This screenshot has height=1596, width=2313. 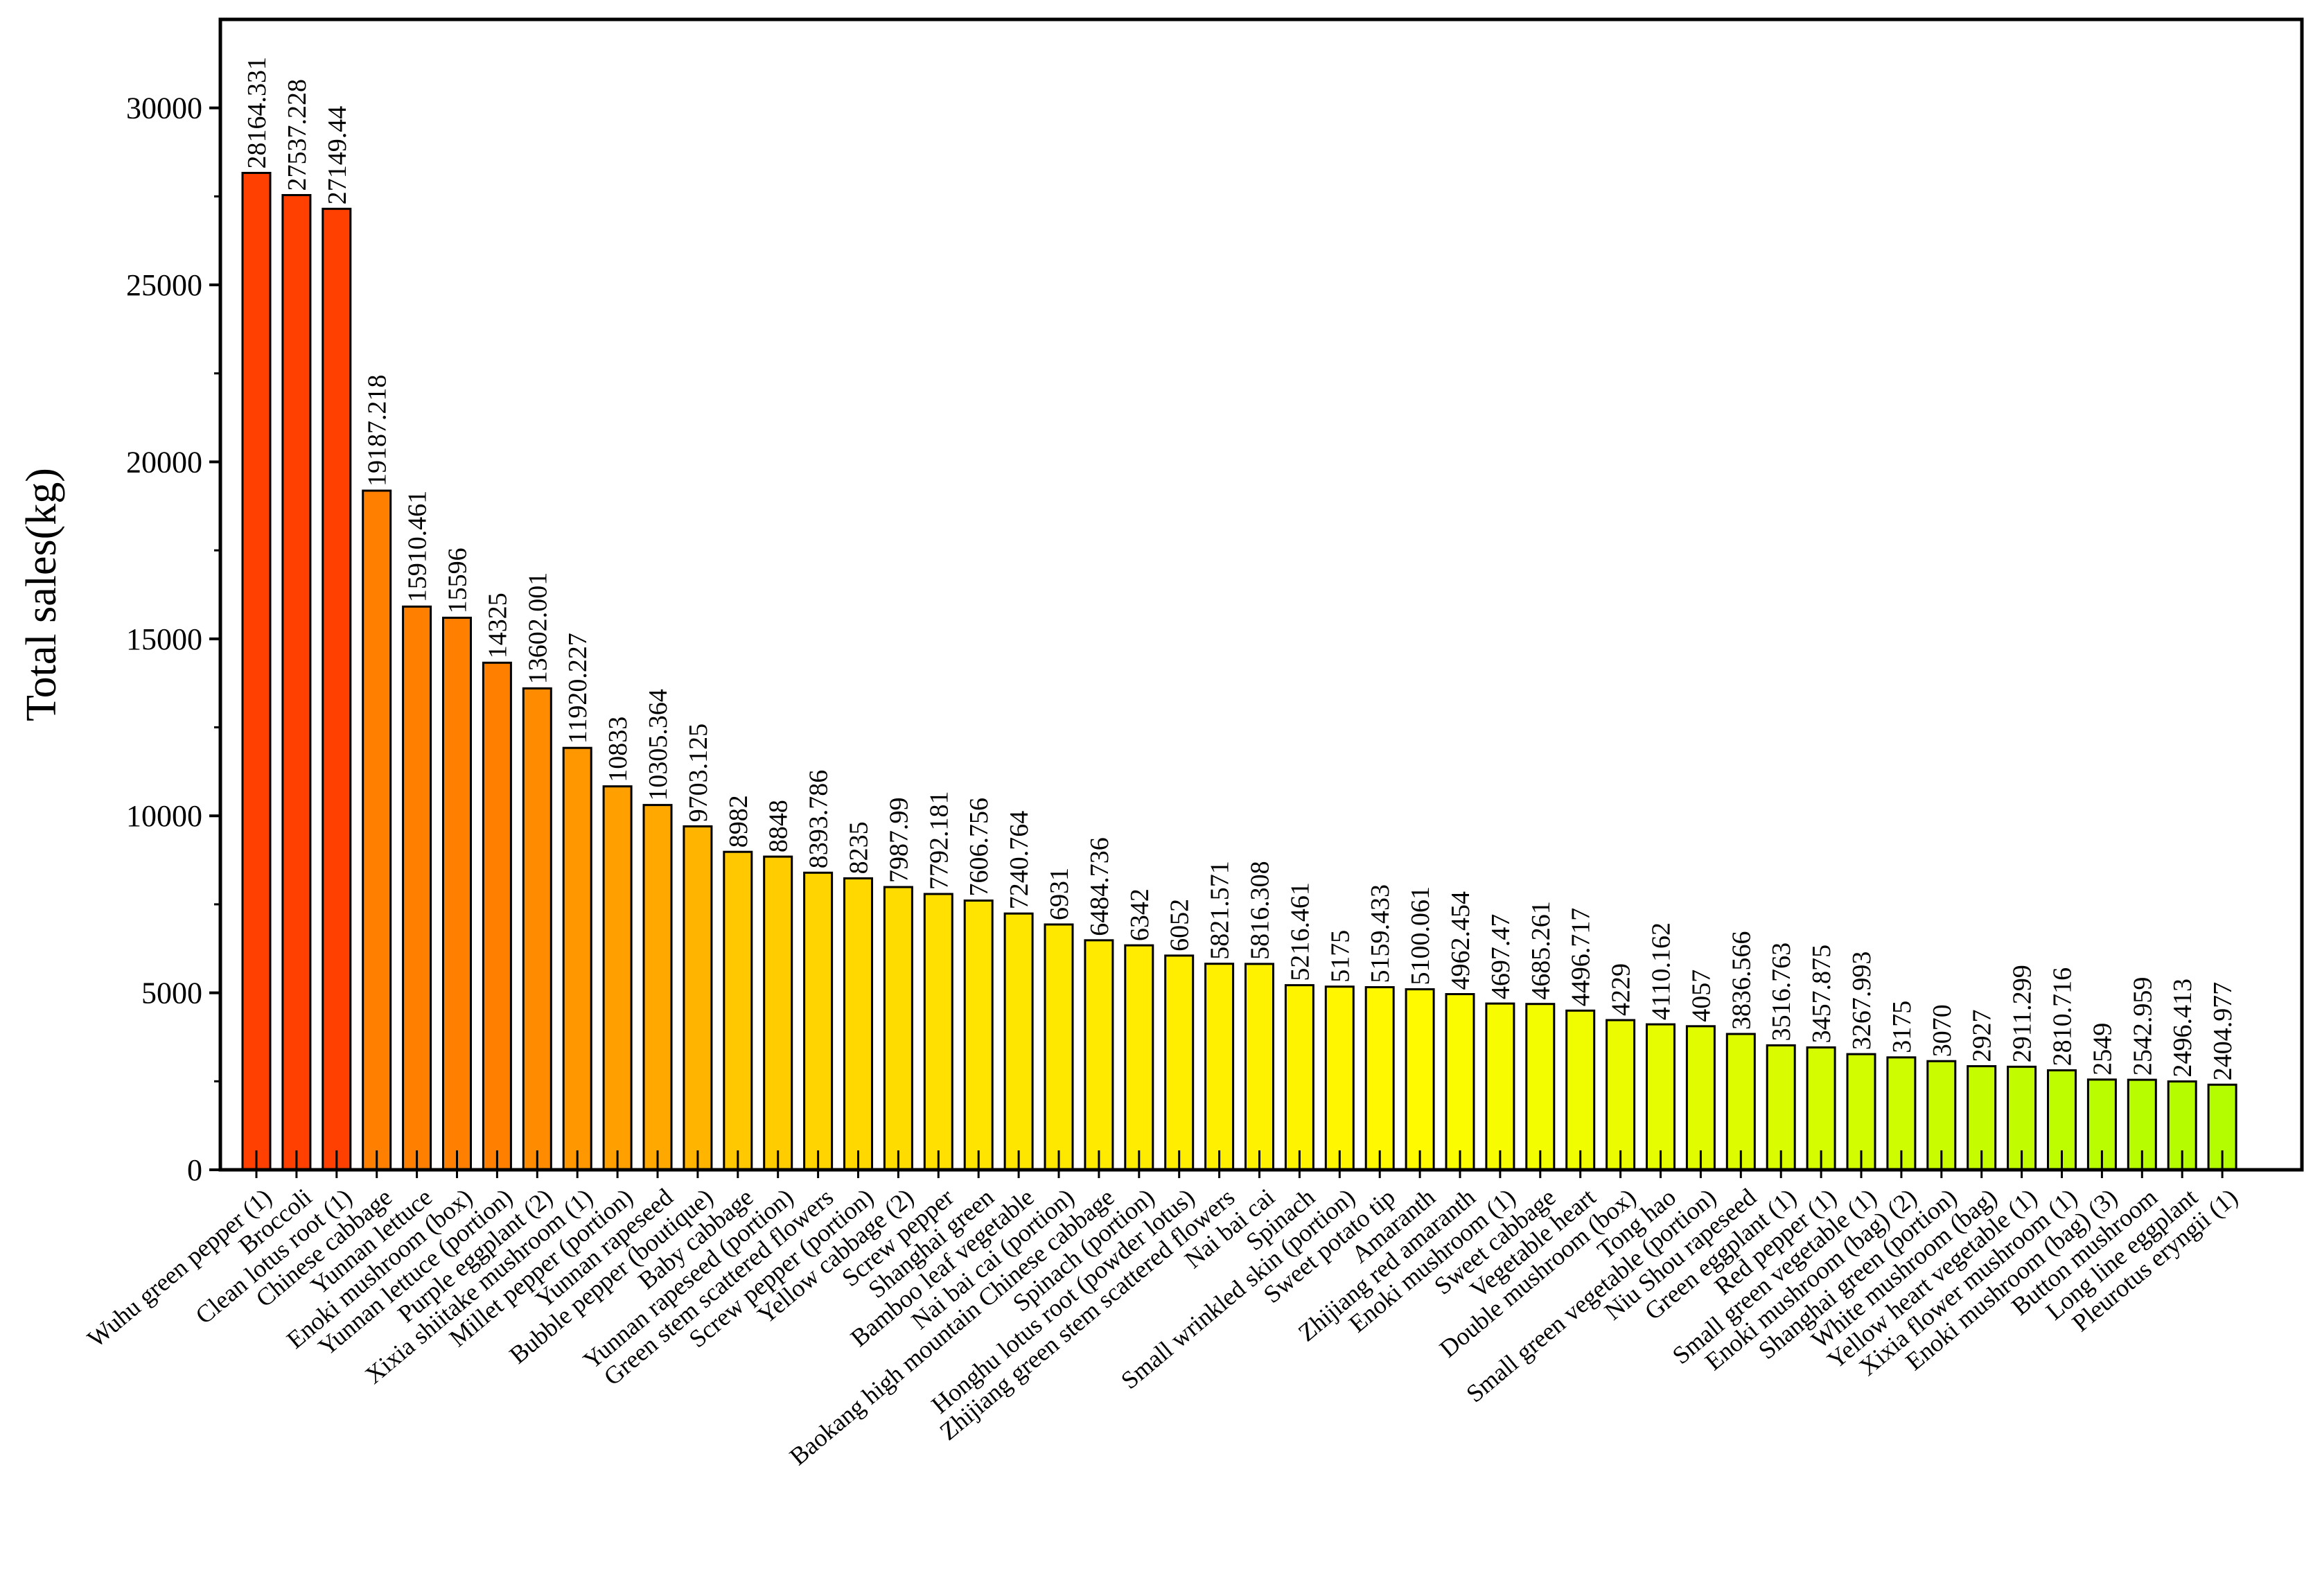 What do you see at coordinates (2182, 1028) in the screenshot?
I see `bar-value-label: 2496.413` at bounding box center [2182, 1028].